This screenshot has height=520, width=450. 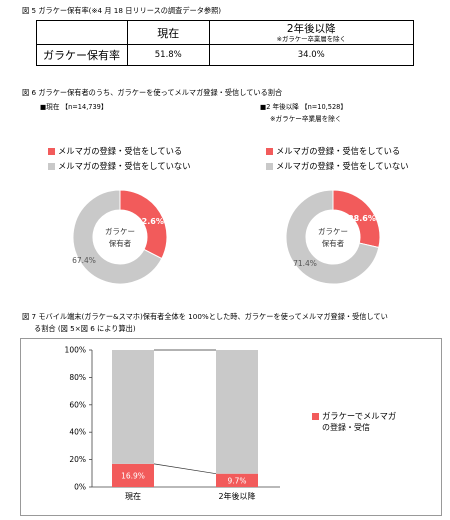 What do you see at coordinates (303, 107) in the screenshot?
I see `fig6-right-title: ■2 年後以降 【n=10,528】` at bounding box center [303, 107].